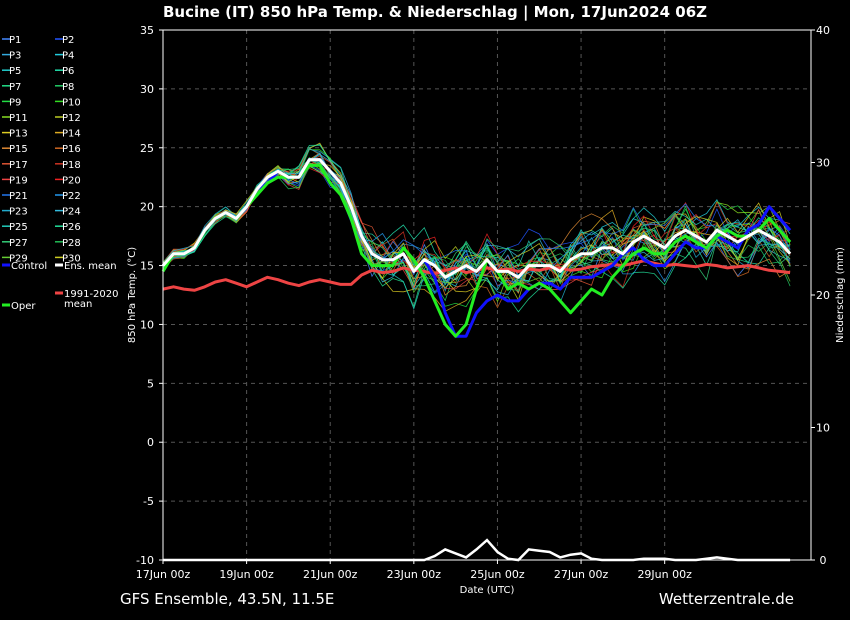 This screenshot has height=620, width=850. What do you see at coordinates (71, 149) in the screenshot?
I see `legend-label-p16: P16` at bounding box center [71, 149].